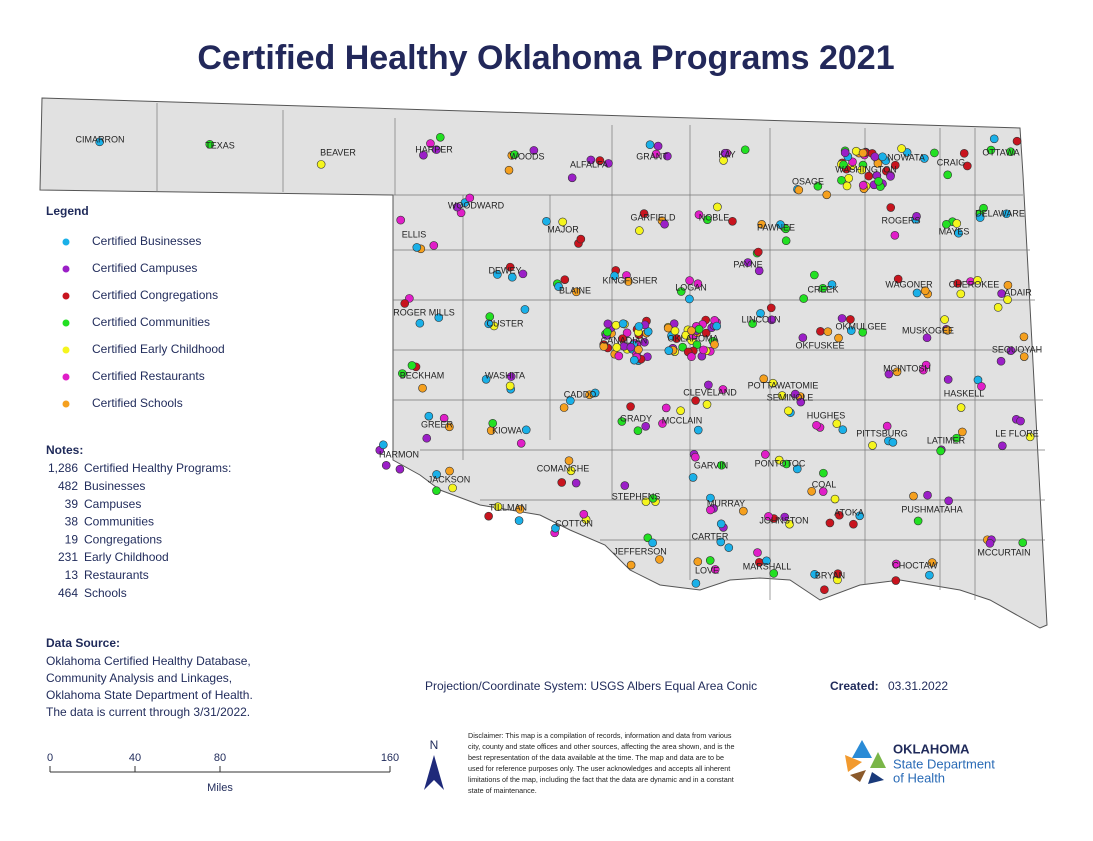 This screenshot has height=841, width=1093. I want to click on county-label: WASHITA, so click(505, 375).